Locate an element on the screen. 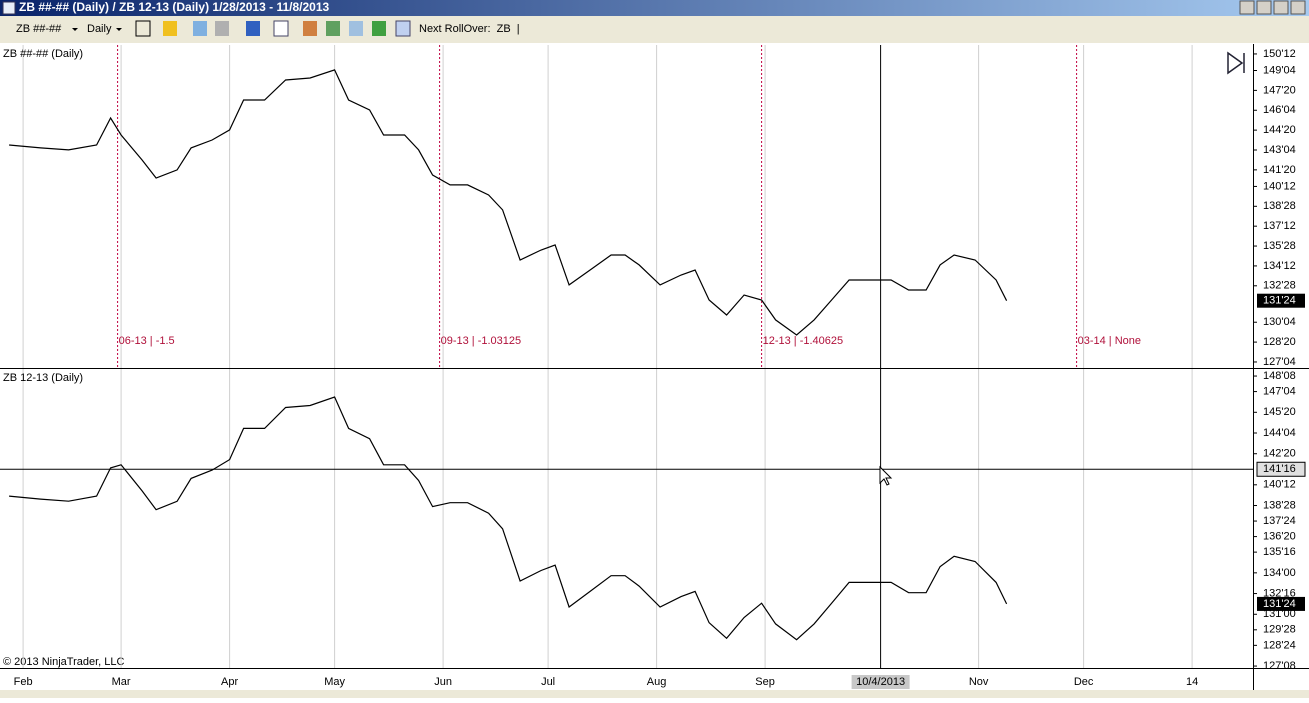 This screenshot has width=1309, height=703. y-tick-label: 143'04 is located at coordinates (1279, 150).